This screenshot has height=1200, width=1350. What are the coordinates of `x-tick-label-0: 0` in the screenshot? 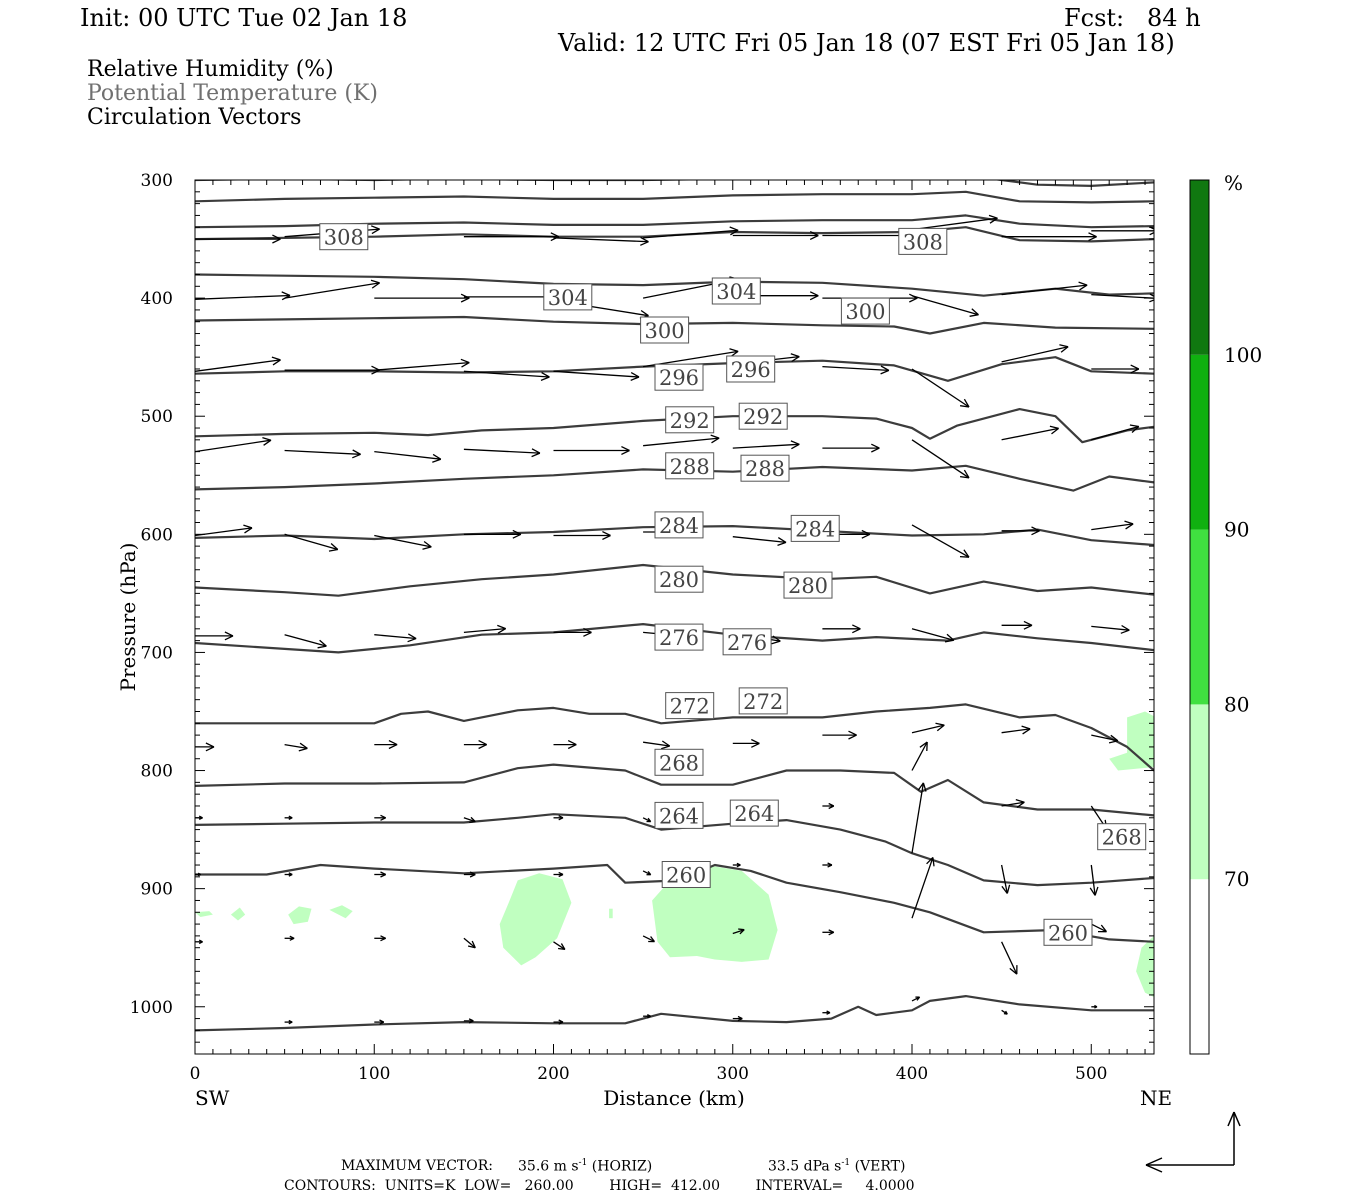 It's located at (195, 1074).